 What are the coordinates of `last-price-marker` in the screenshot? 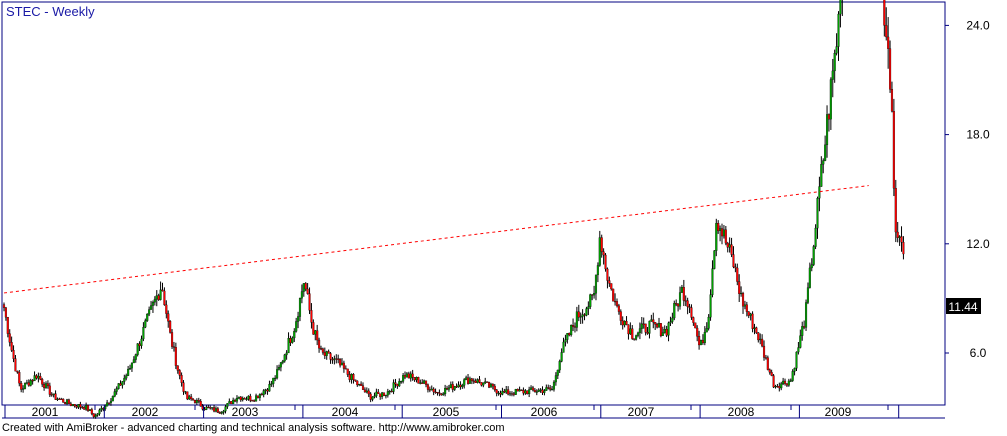 It's located at (963, 306).